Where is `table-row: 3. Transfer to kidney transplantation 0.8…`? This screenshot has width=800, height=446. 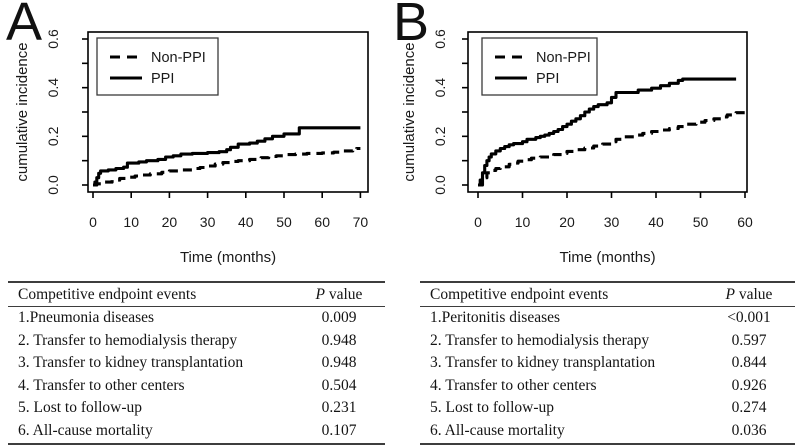 table-row: 3. Transfer to kidney transplantation 0.8… is located at coordinates (607, 363).